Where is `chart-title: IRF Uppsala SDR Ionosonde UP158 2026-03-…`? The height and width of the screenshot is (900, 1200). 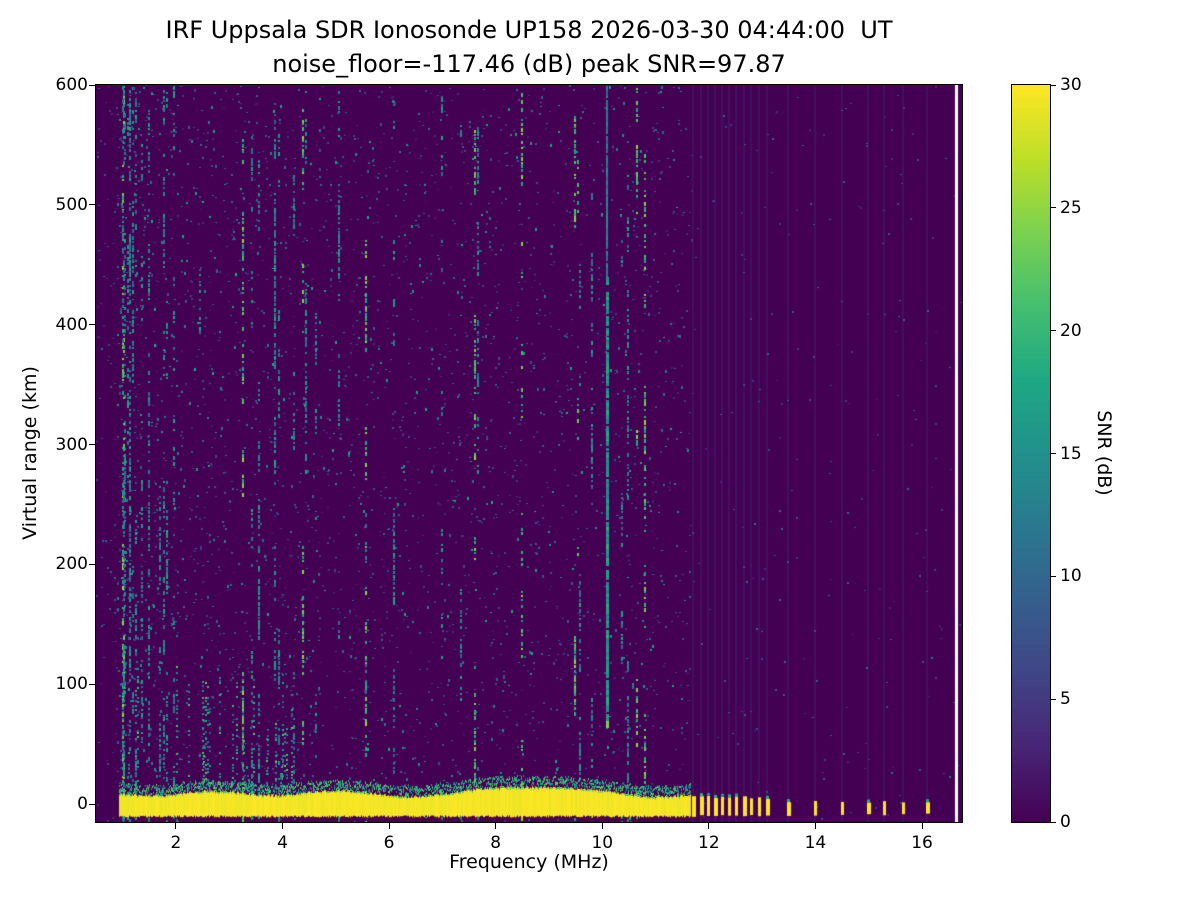
chart-title: IRF Uppsala SDR Ionosonde UP158 2026-03-… is located at coordinates (529, 30).